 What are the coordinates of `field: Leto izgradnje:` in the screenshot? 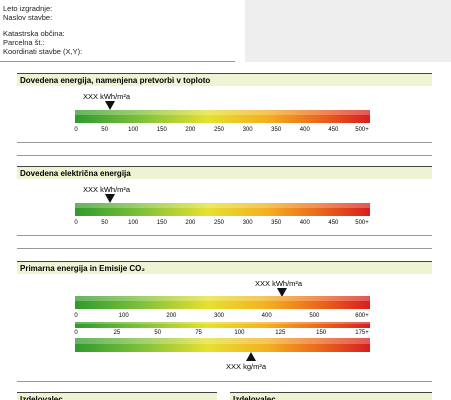 It's located at (28, 8).